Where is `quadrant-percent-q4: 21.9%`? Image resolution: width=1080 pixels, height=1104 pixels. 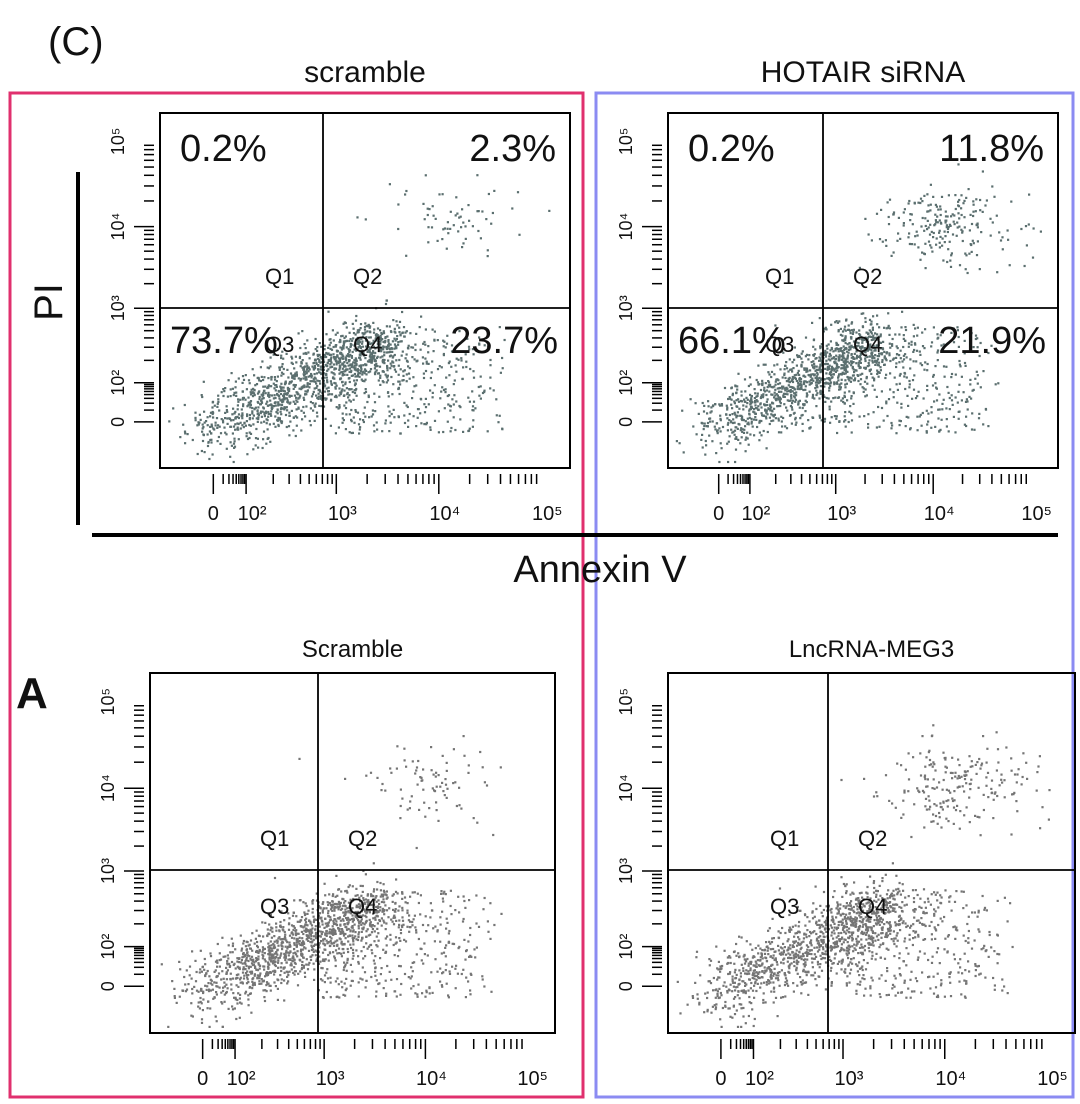 quadrant-percent-q4: 21.9% is located at coordinates (992, 341).